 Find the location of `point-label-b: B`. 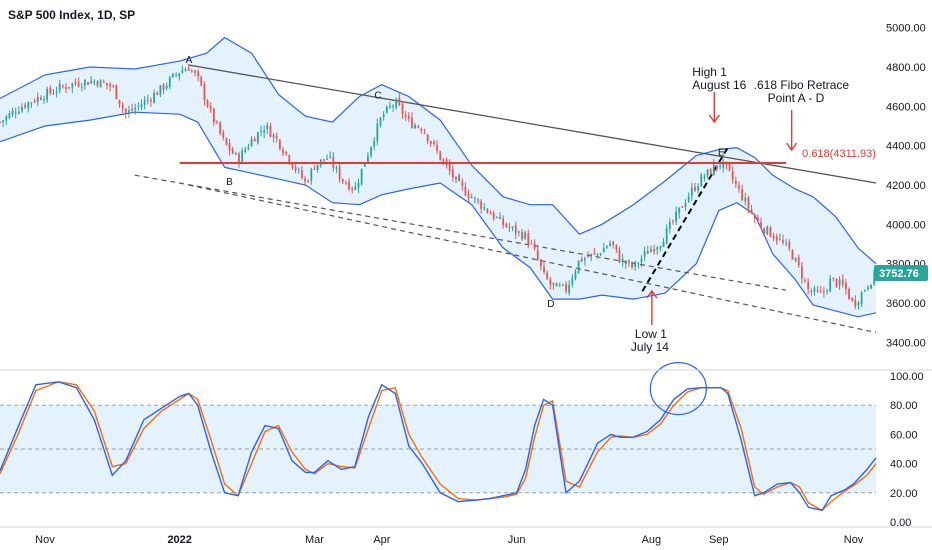

point-label-b: B is located at coordinates (229, 182).